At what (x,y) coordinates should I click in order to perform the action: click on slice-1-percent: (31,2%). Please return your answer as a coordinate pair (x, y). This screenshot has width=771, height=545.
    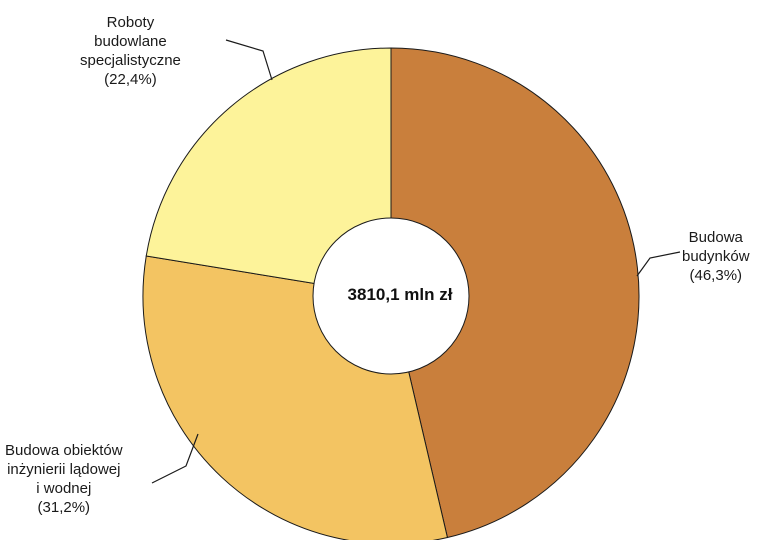
    Looking at the image, I should click on (64, 507).